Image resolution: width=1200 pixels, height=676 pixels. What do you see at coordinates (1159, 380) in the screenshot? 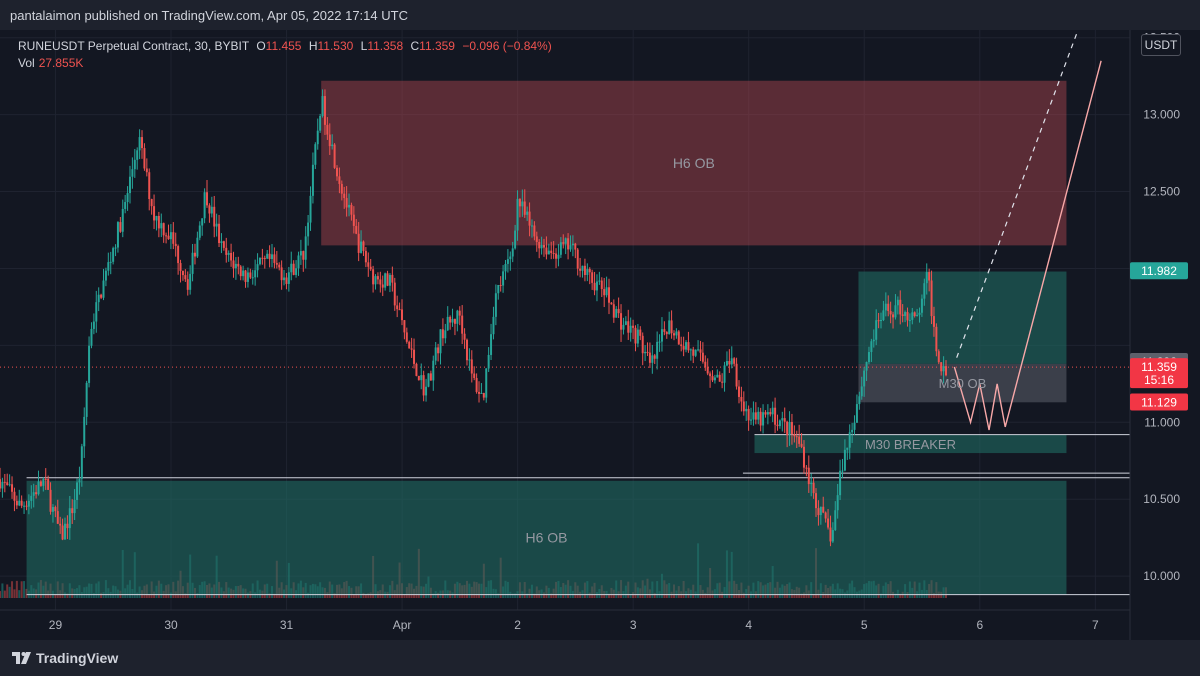
I see `price-label-countdown: 15:16` at bounding box center [1159, 380].